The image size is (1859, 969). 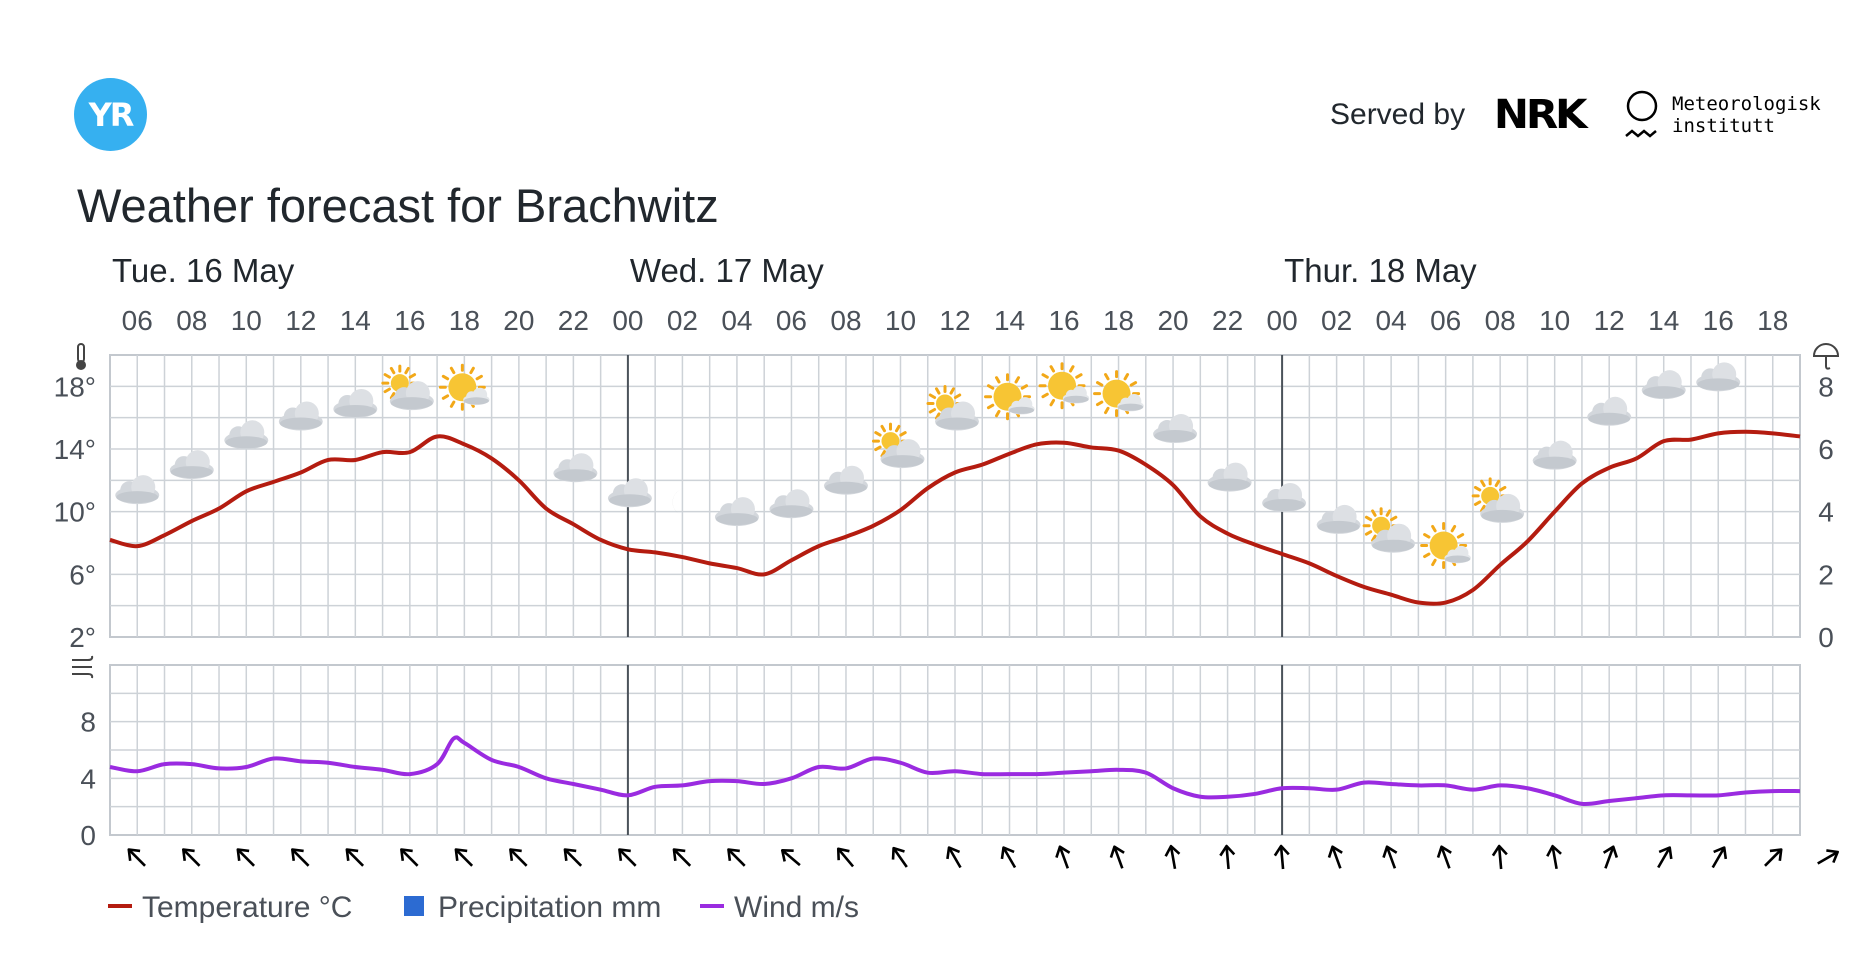 I want to click on hour-label: 04, so click(x=1391, y=320).